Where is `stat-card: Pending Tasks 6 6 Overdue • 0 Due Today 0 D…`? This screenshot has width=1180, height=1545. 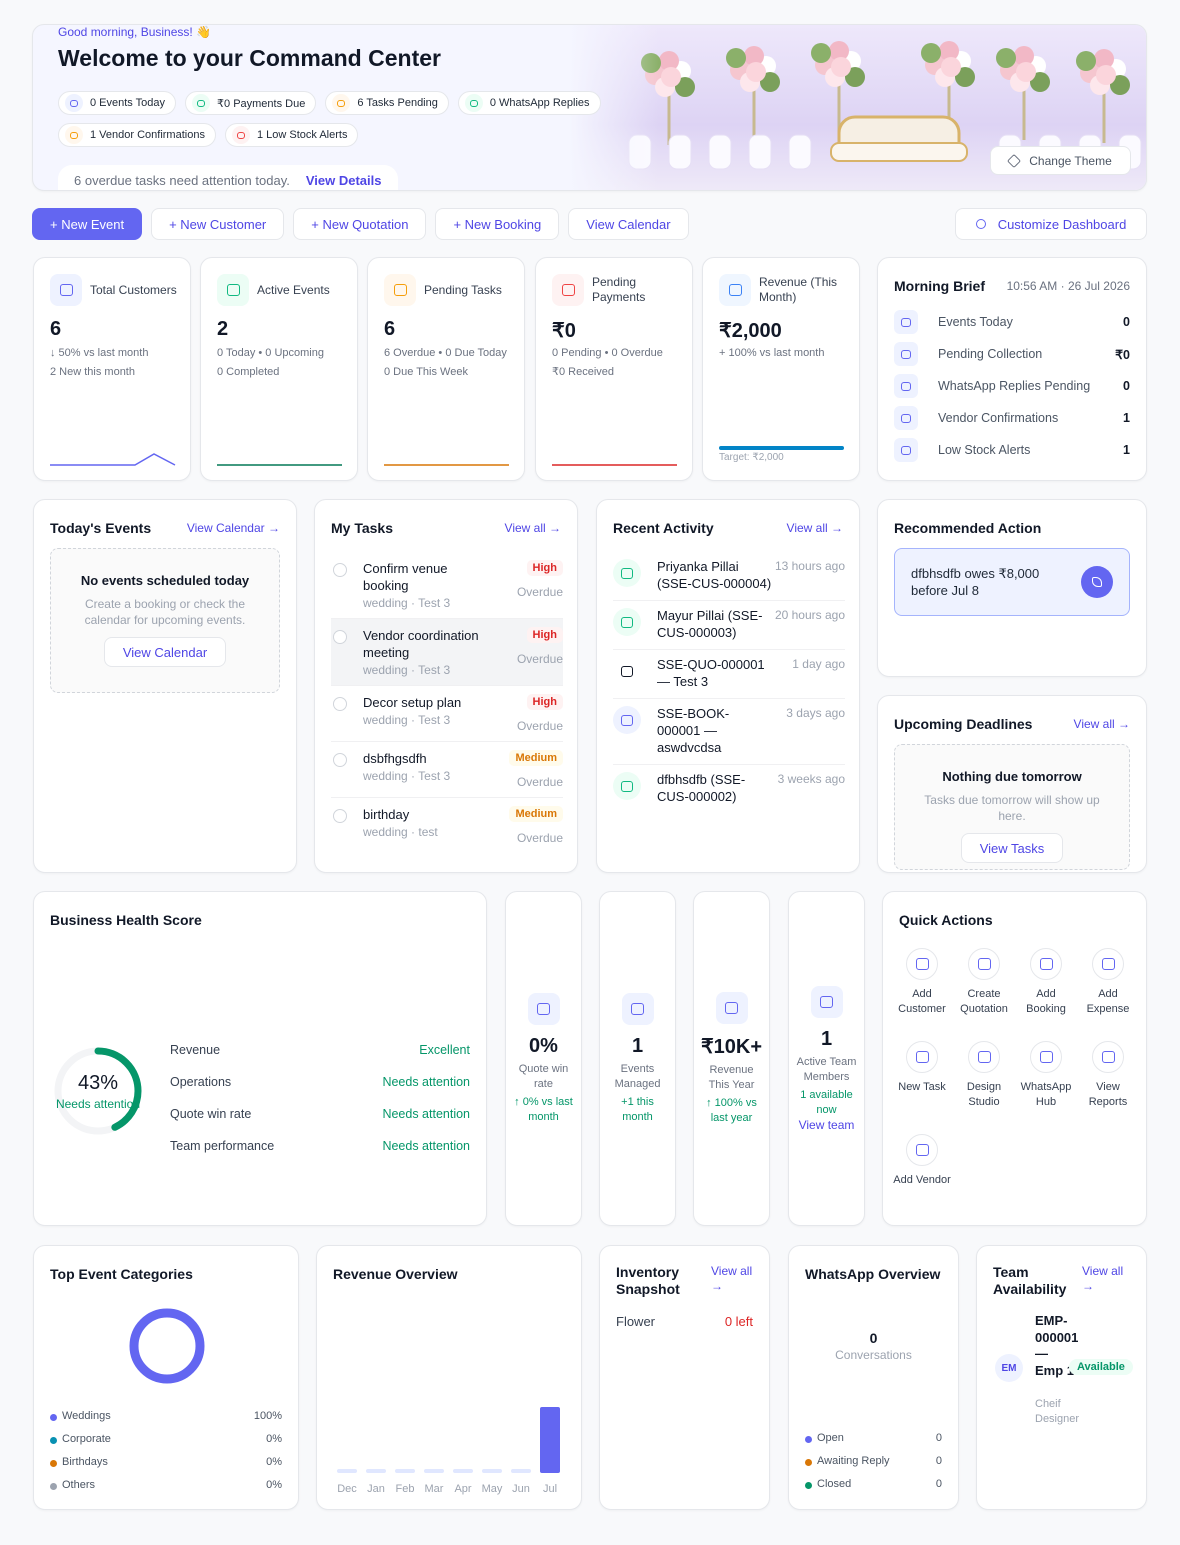
stat-card: Pending Tasks 6 6 Overdue • 0 Due Today 0 D… is located at coordinates (446, 369).